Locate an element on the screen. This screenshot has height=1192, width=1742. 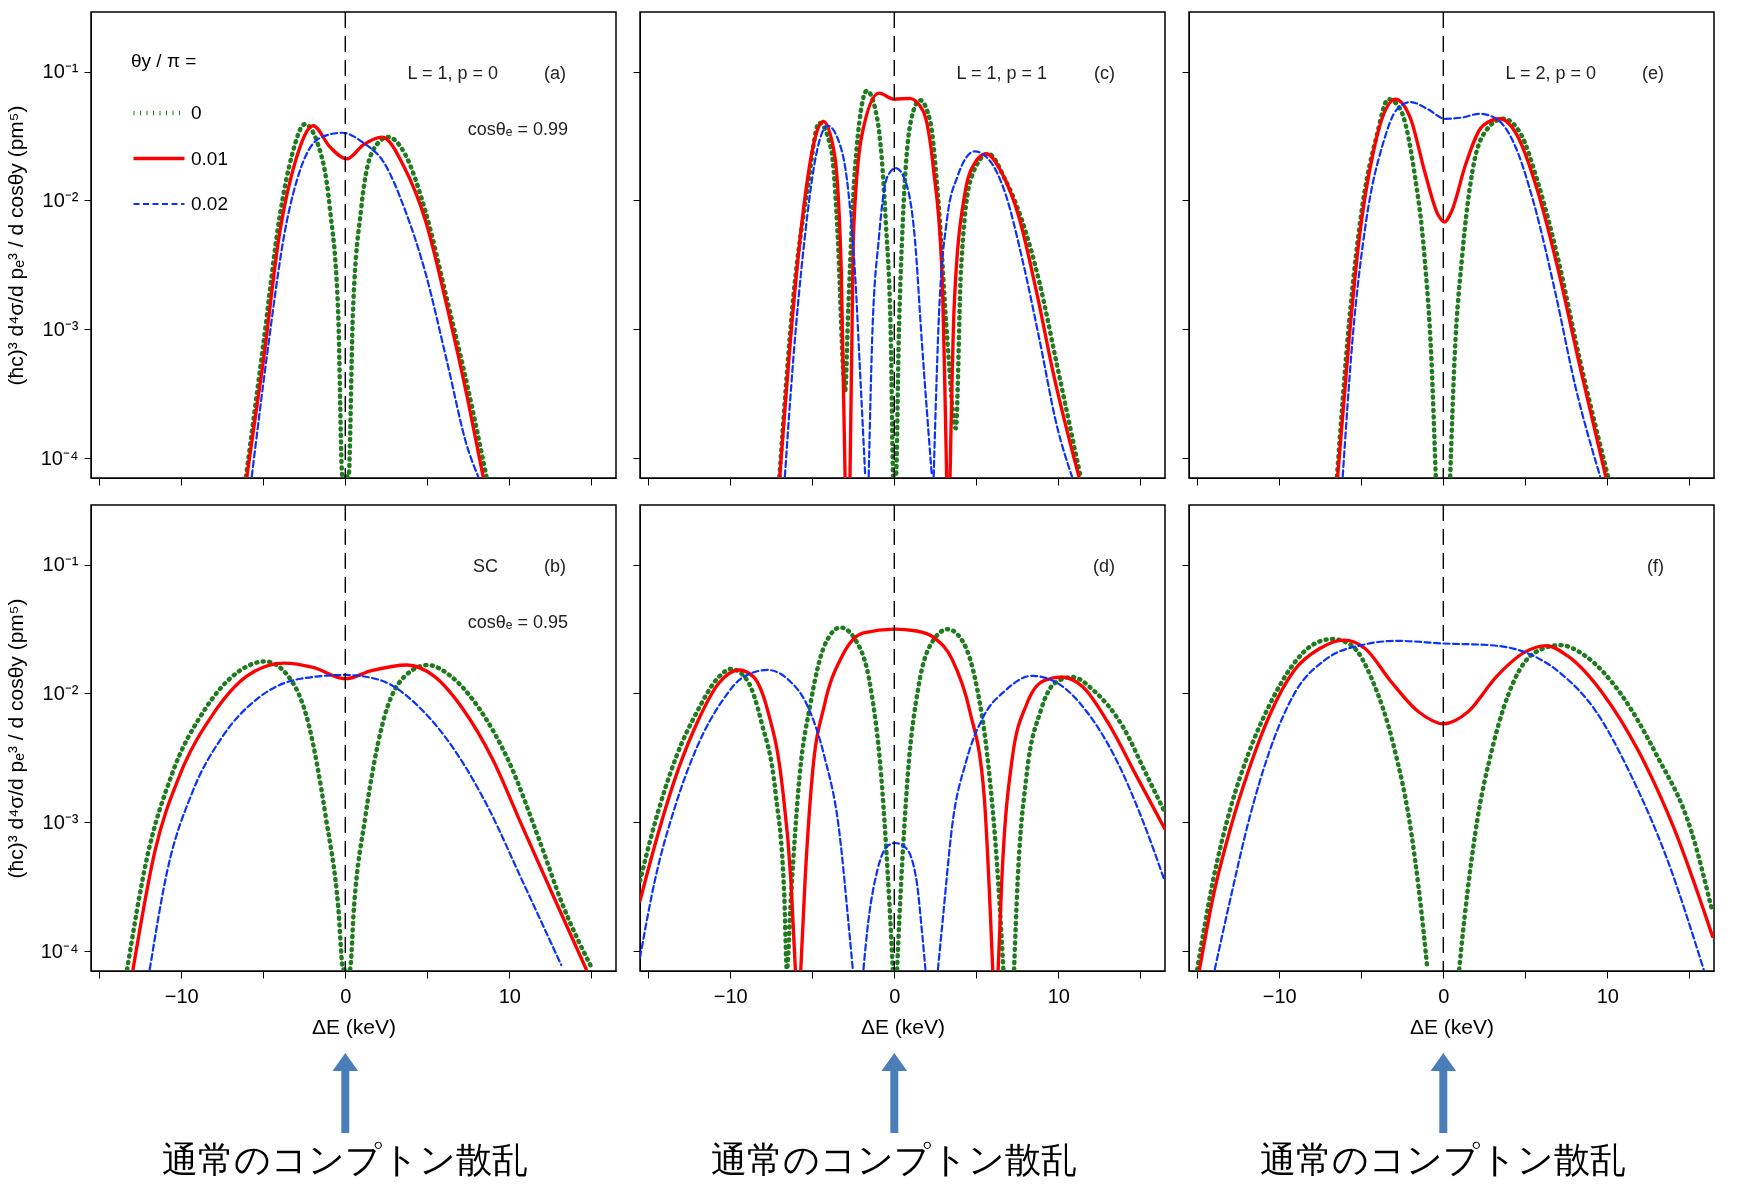
annotation: cosθₑ = 0.95 is located at coordinates (517, 622).